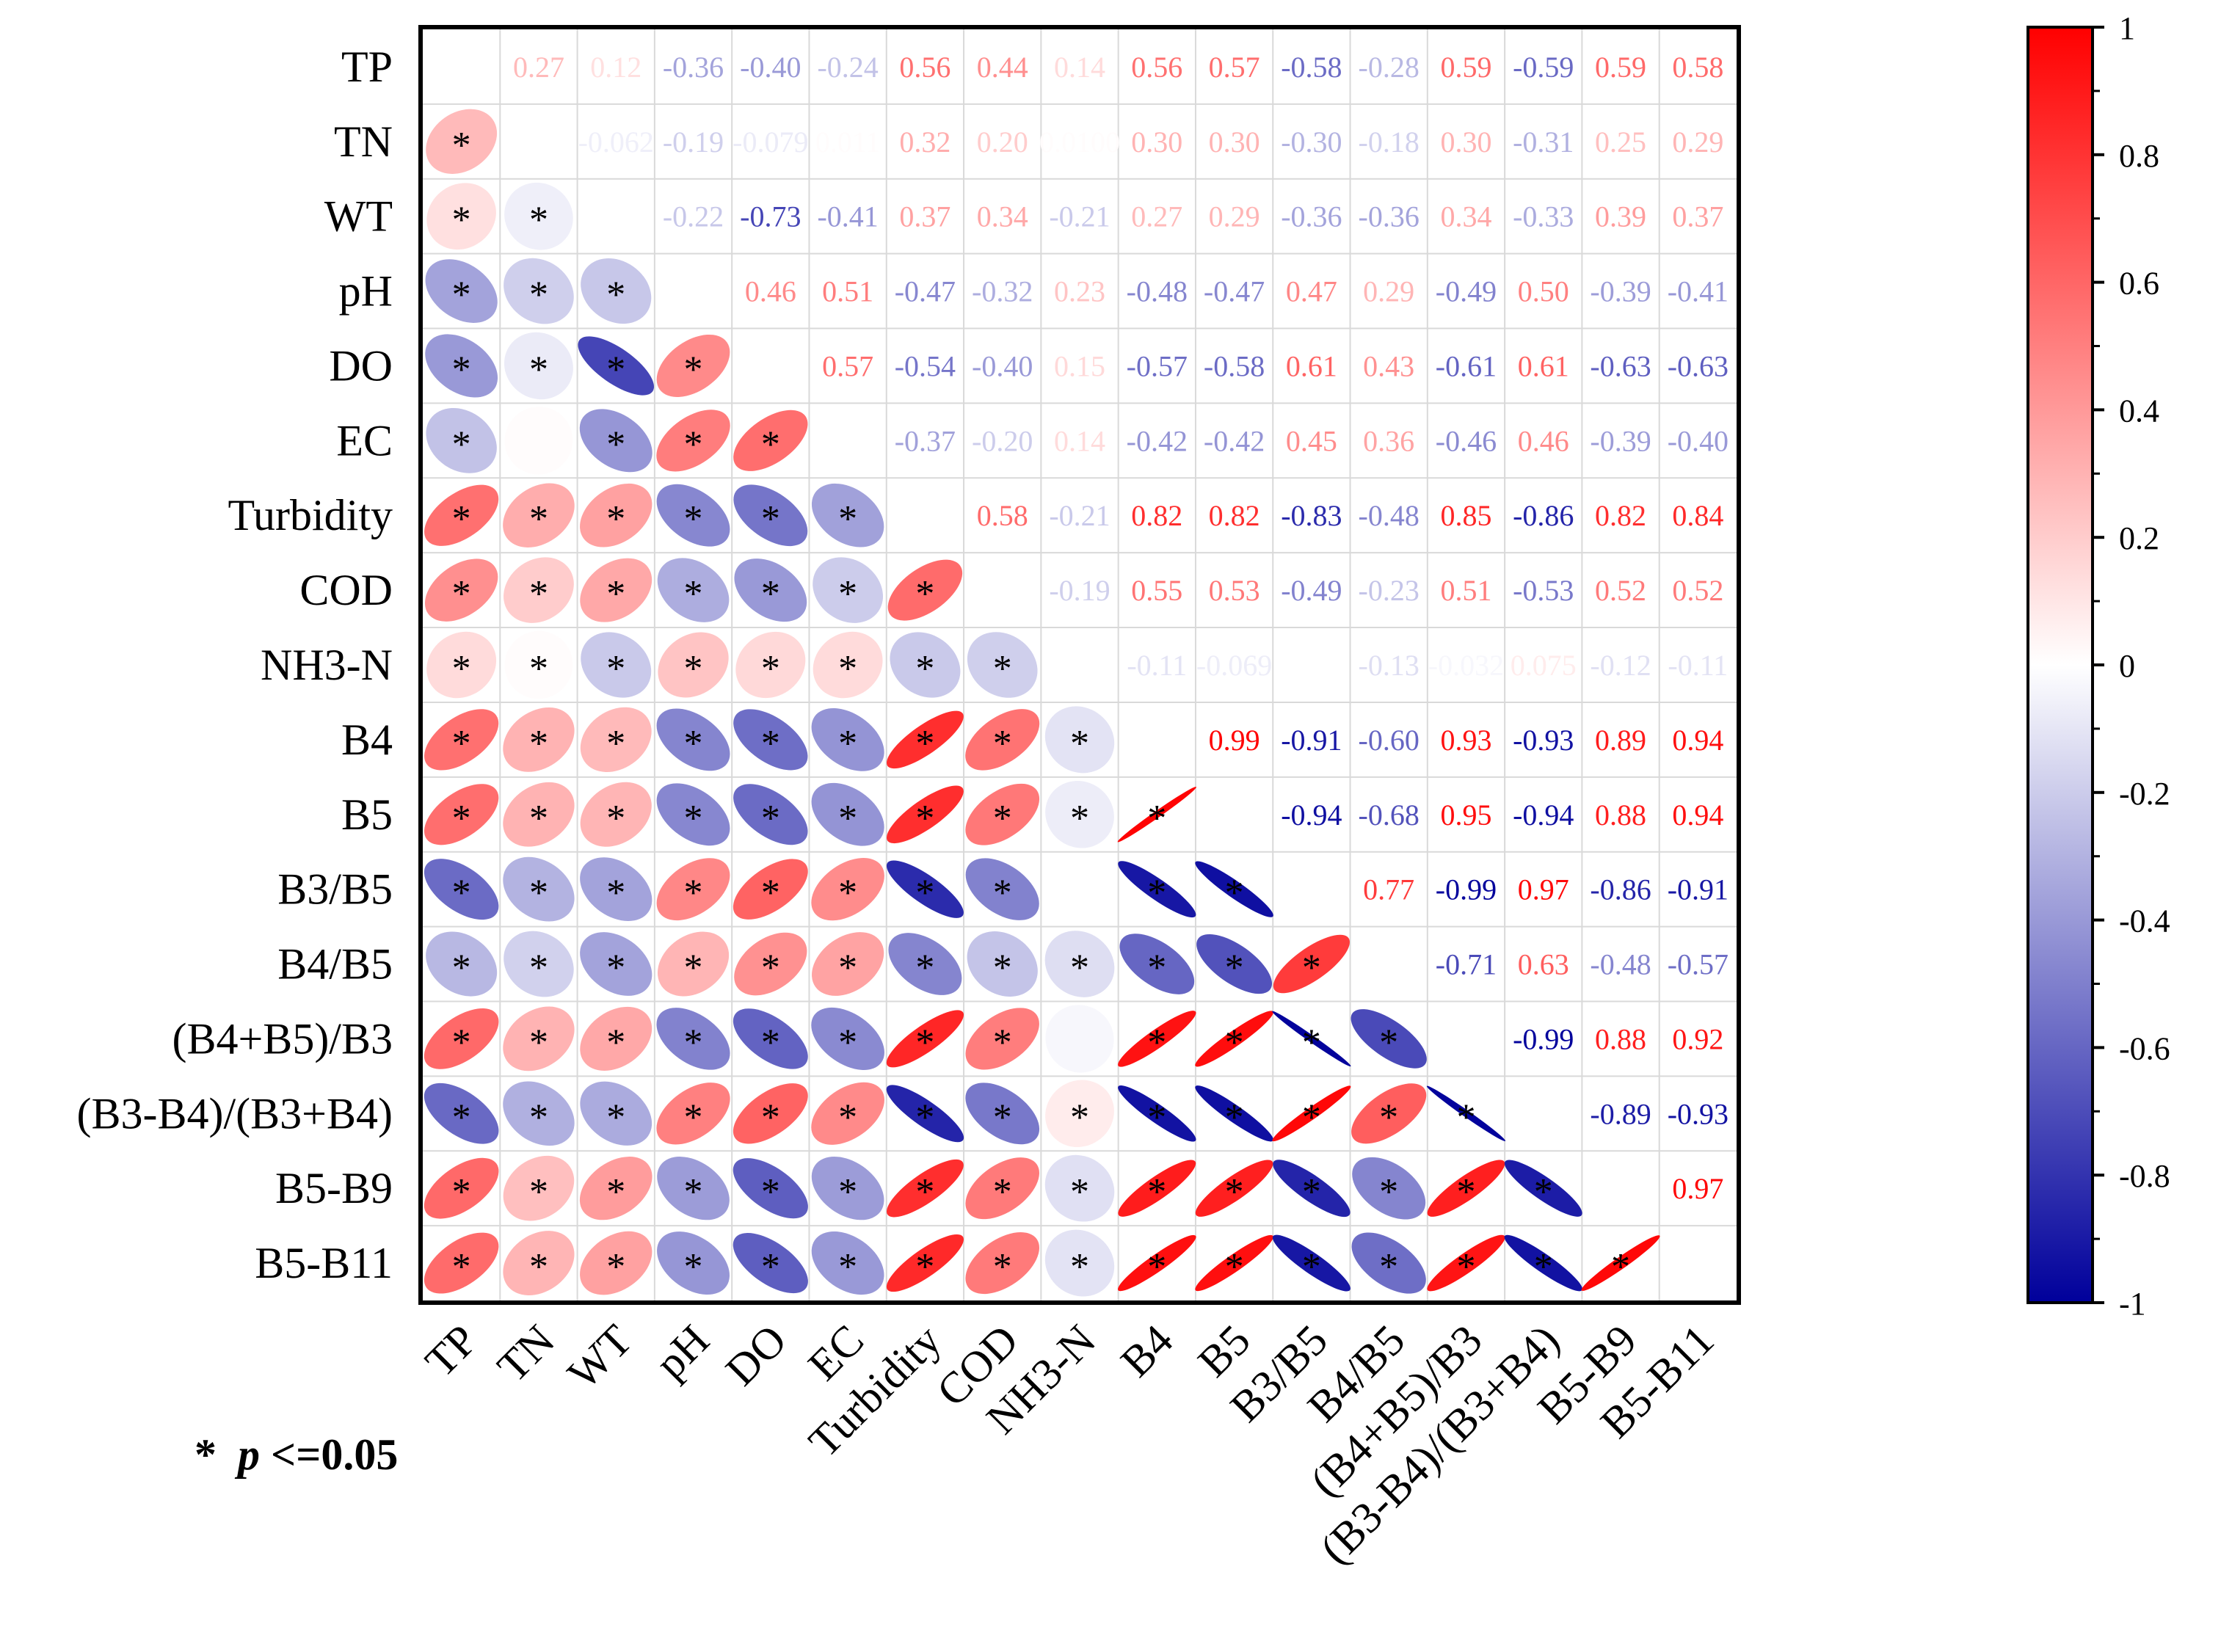 Image resolution: width=2221 pixels, height=1652 pixels. I want to click on corr-value-pH-Turbidity: -0.47, so click(926, 291).